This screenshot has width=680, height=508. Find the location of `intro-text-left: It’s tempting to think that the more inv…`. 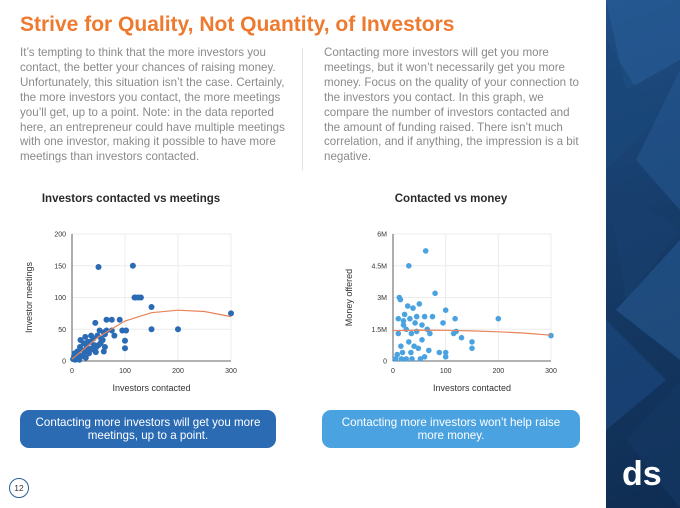

intro-text-left: It’s tempting to think that the more inv… is located at coordinates (152, 105).